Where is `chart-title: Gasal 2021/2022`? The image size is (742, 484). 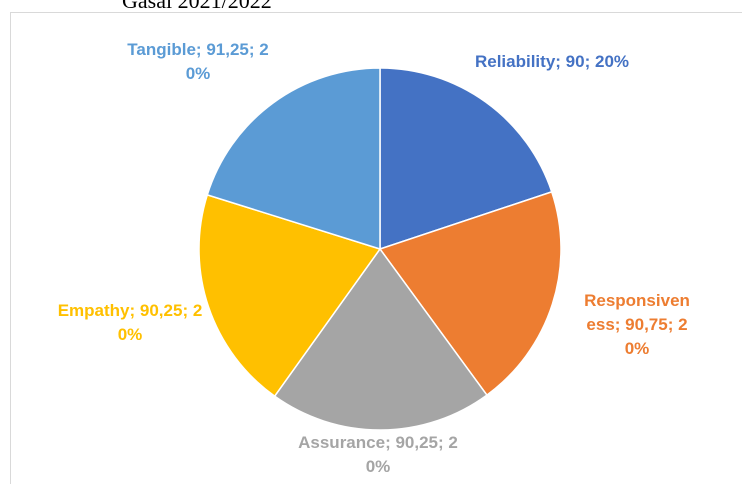
chart-title: Gasal 2021/2022 is located at coordinates (197, 6).